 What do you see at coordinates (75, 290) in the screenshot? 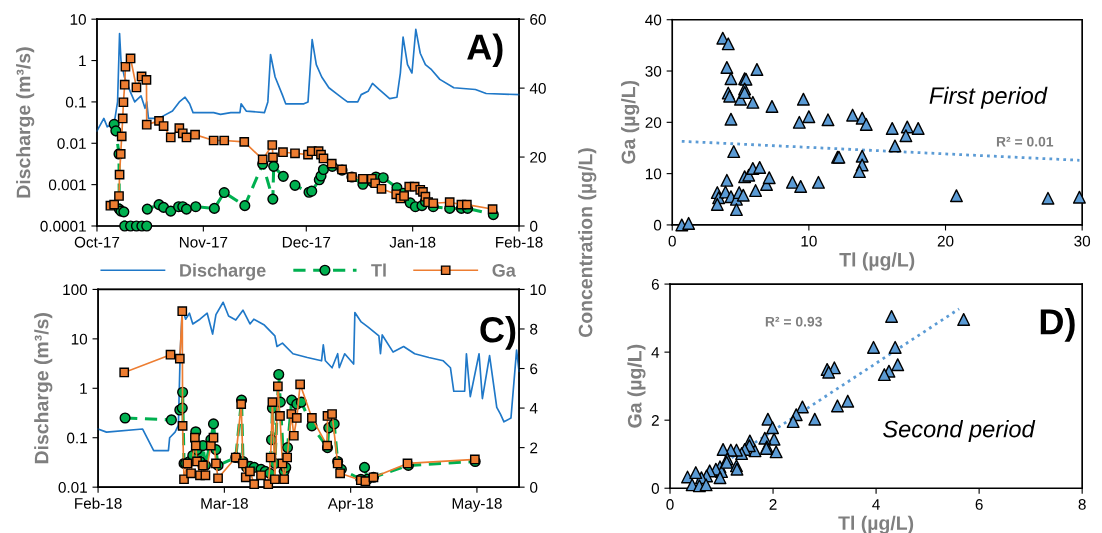
I see `y-tick-label: 100` at bounding box center [75, 290].